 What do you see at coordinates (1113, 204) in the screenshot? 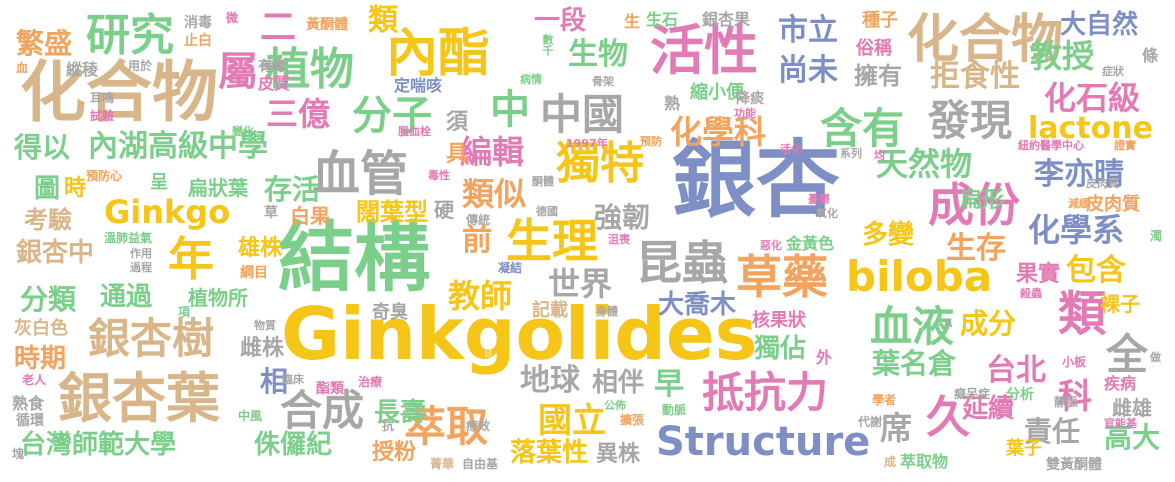
I see `word-pirouzhi: 皮肉質` at bounding box center [1113, 204].